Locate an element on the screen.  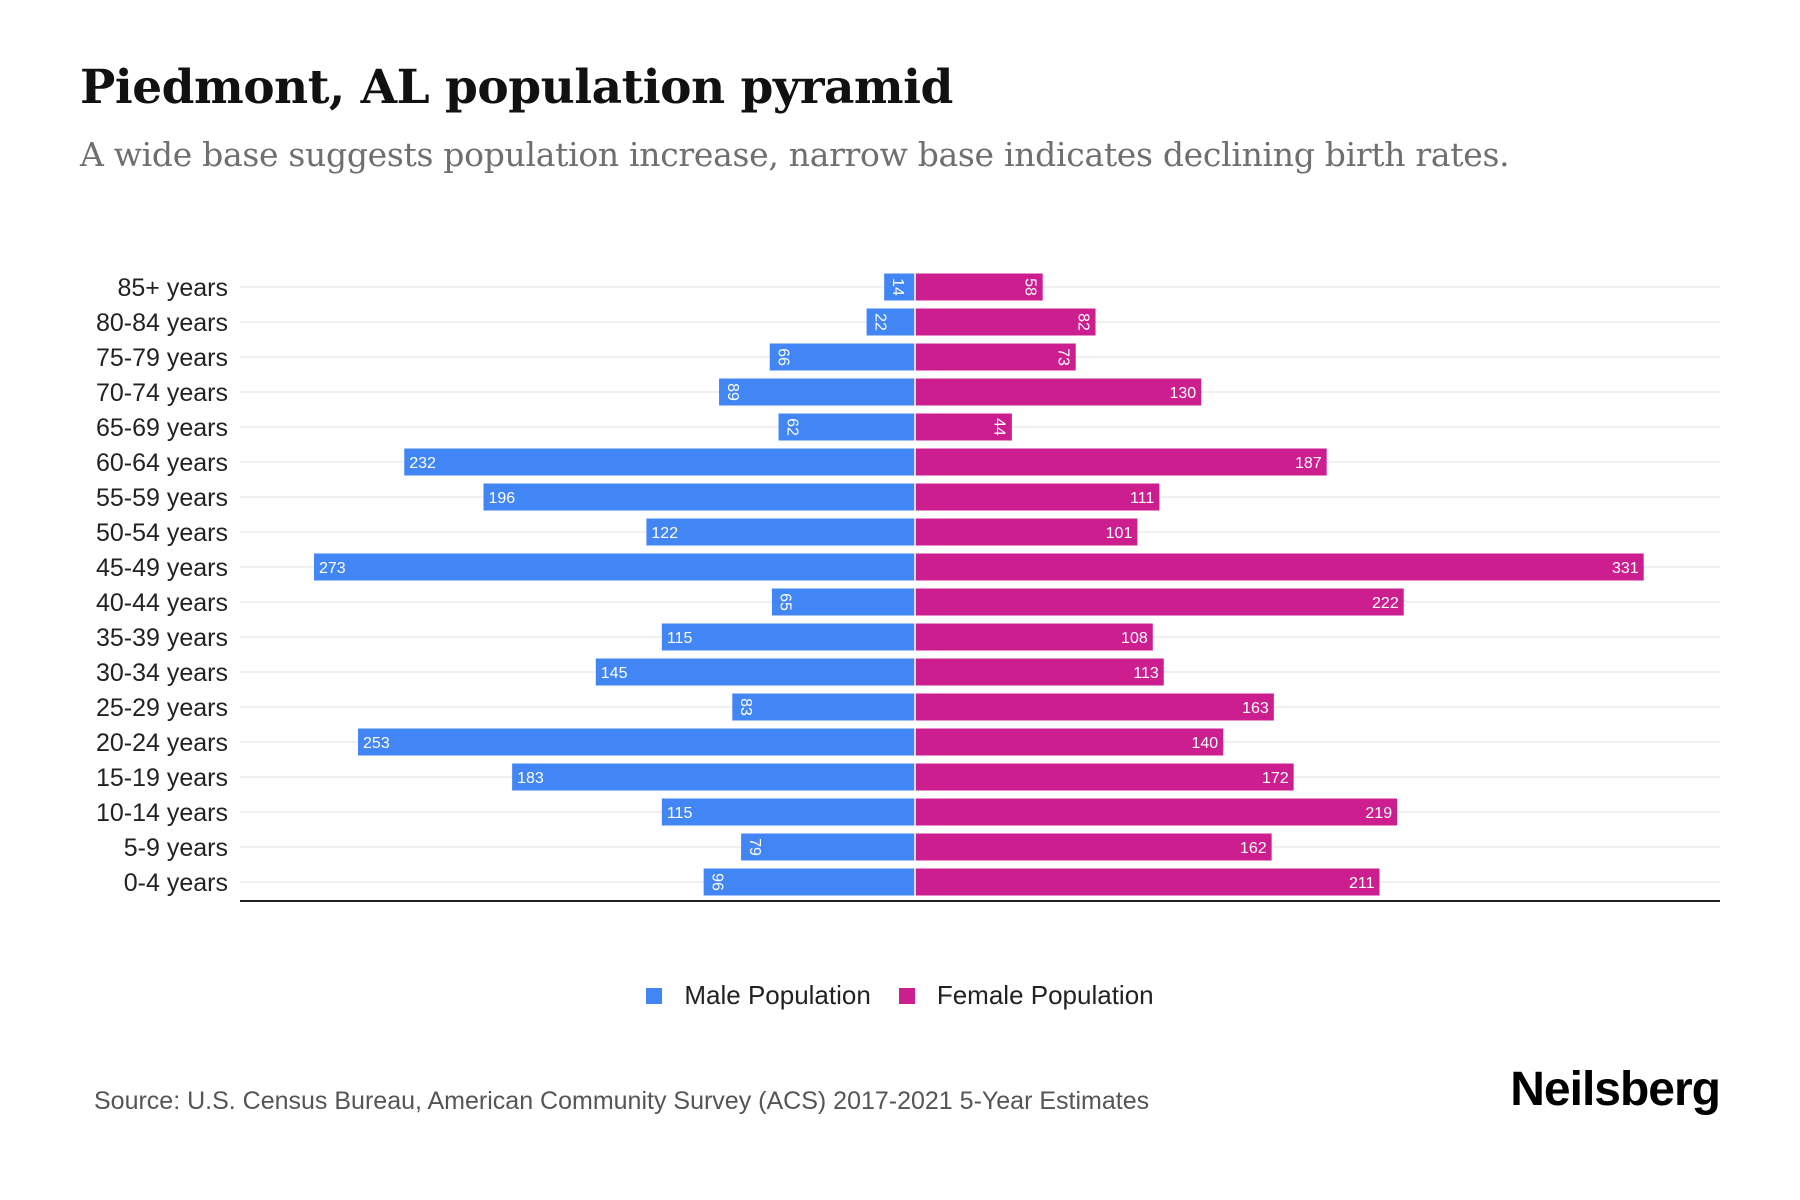
male-value-label: 14 is located at coordinates (897, 287).